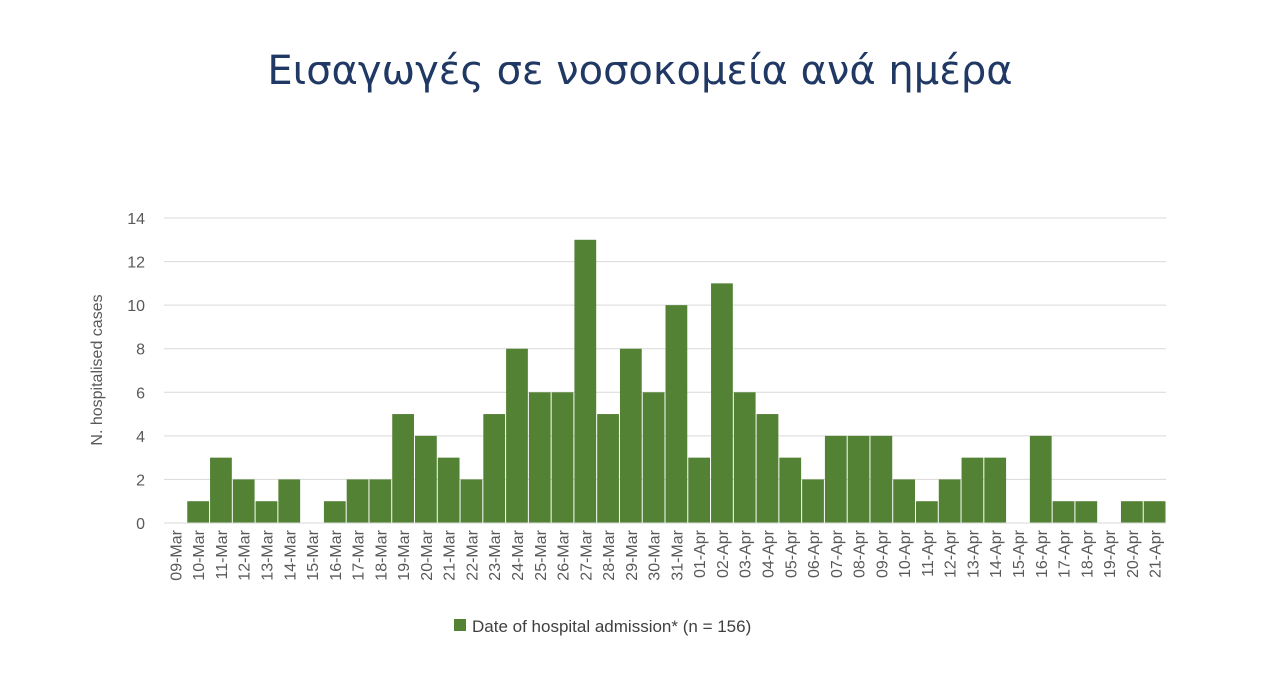 The width and height of the screenshot is (1280, 686). I want to click on x-tick-label: 18-Mar, so click(381, 554).